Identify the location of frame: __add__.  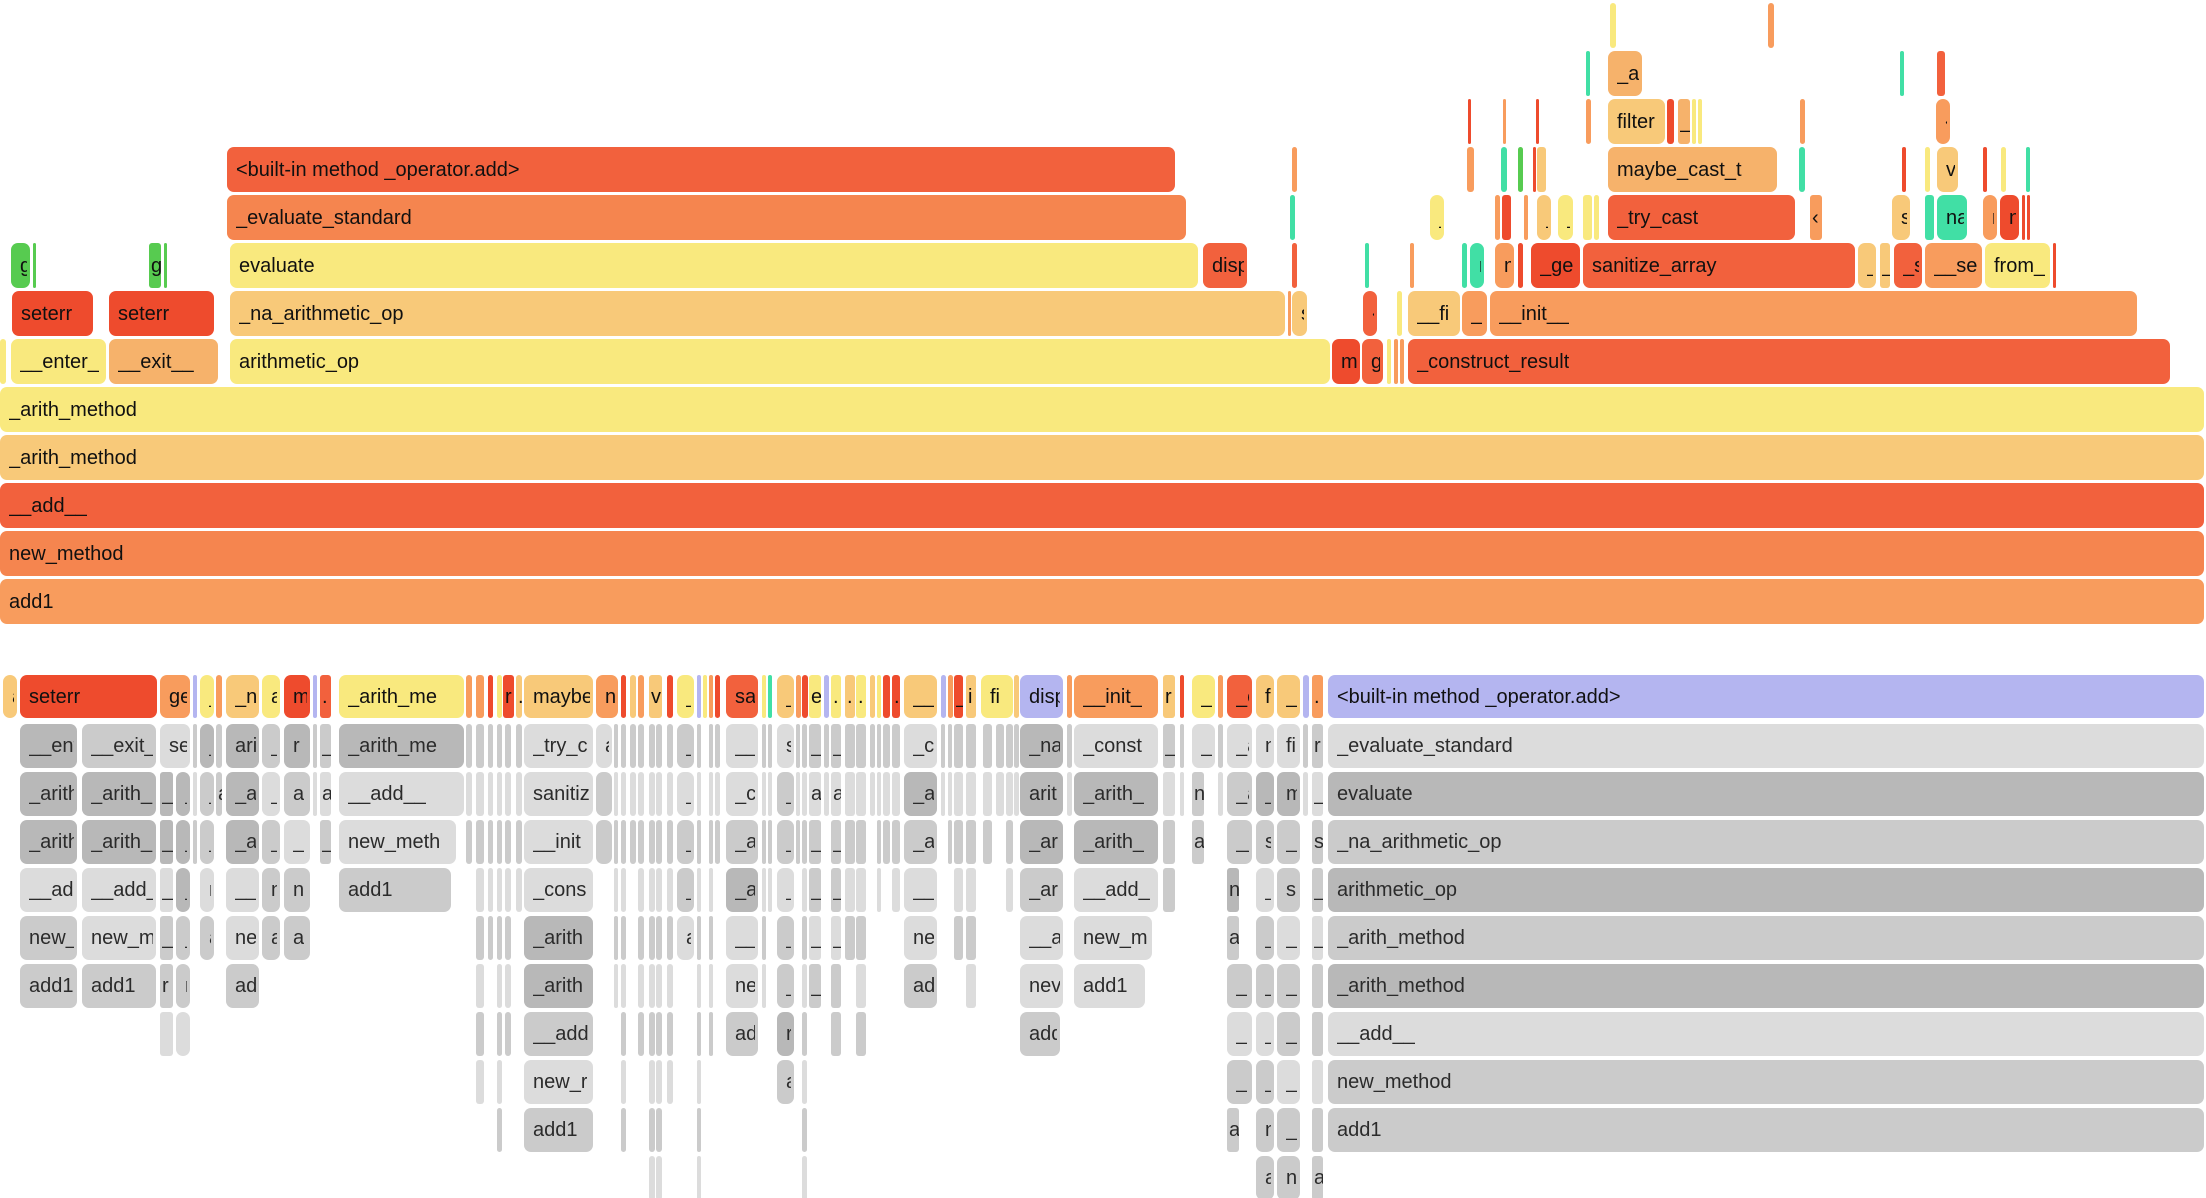
(1102, 505).